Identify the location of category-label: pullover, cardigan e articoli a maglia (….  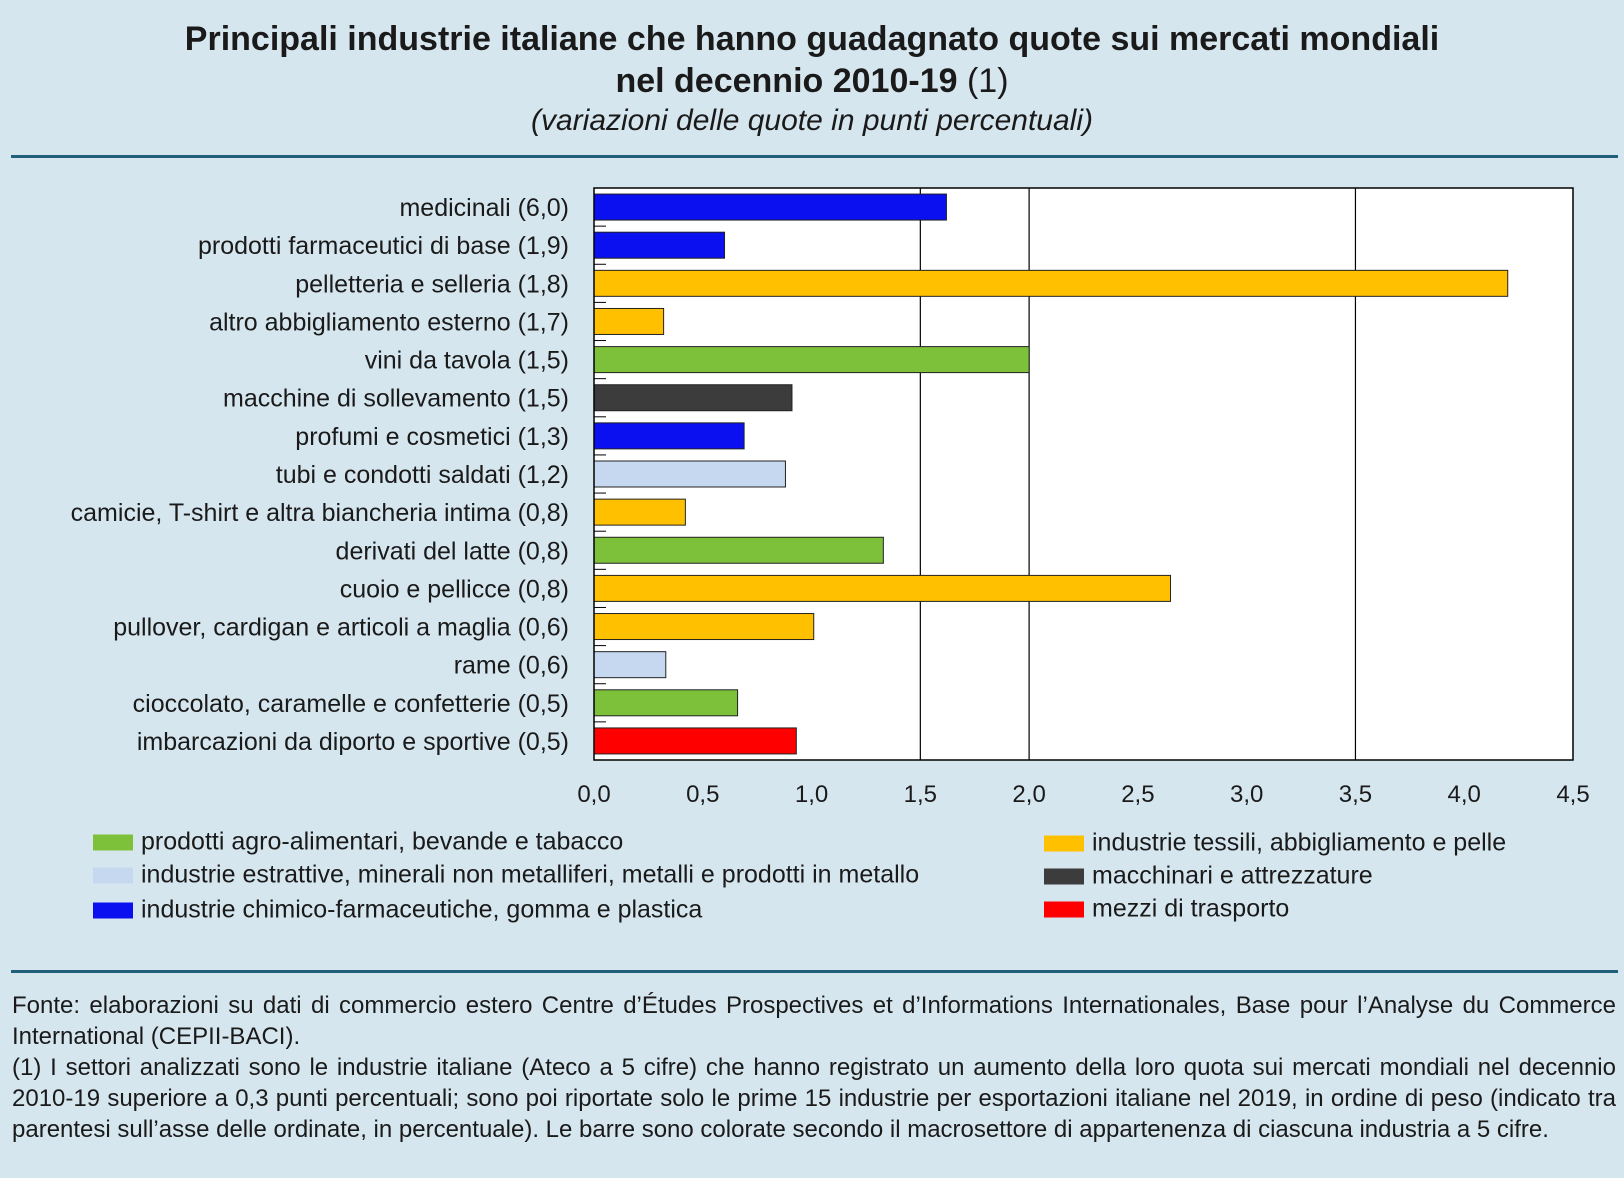
(341, 628).